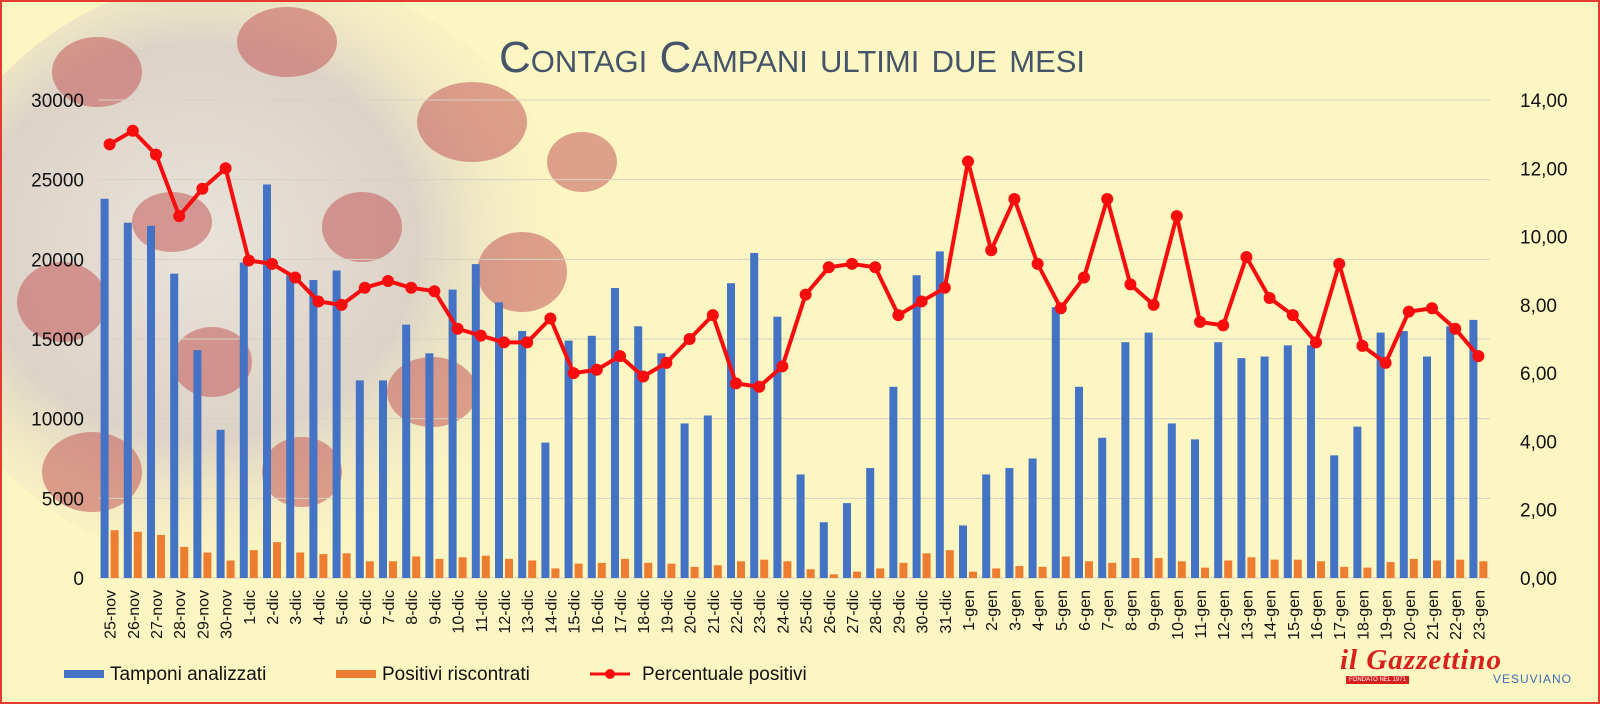 This screenshot has width=1600, height=704. What do you see at coordinates (1544, 169) in the screenshot?
I see `right-tick-label: 12,00` at bounding box center [1544, 169].